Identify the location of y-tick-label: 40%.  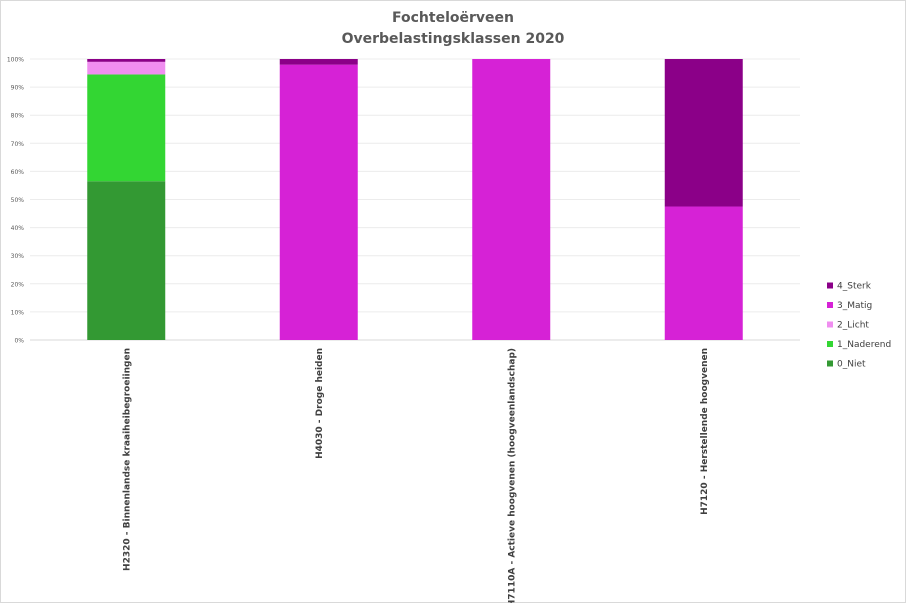
(18, 228).